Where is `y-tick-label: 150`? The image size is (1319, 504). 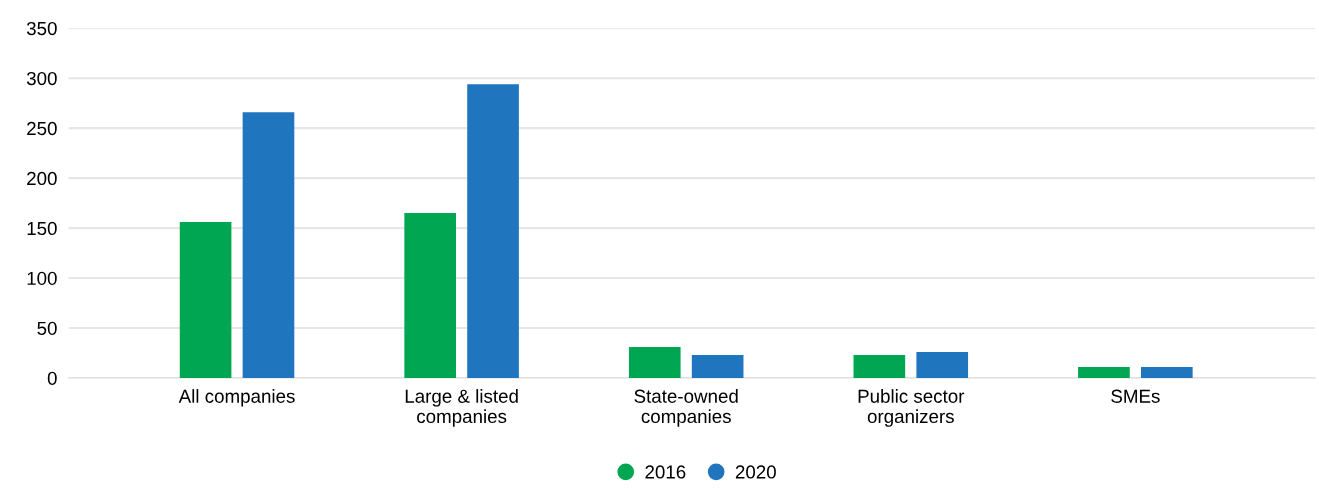
y-tick-label: 150 is located at coordinates (42, 228).